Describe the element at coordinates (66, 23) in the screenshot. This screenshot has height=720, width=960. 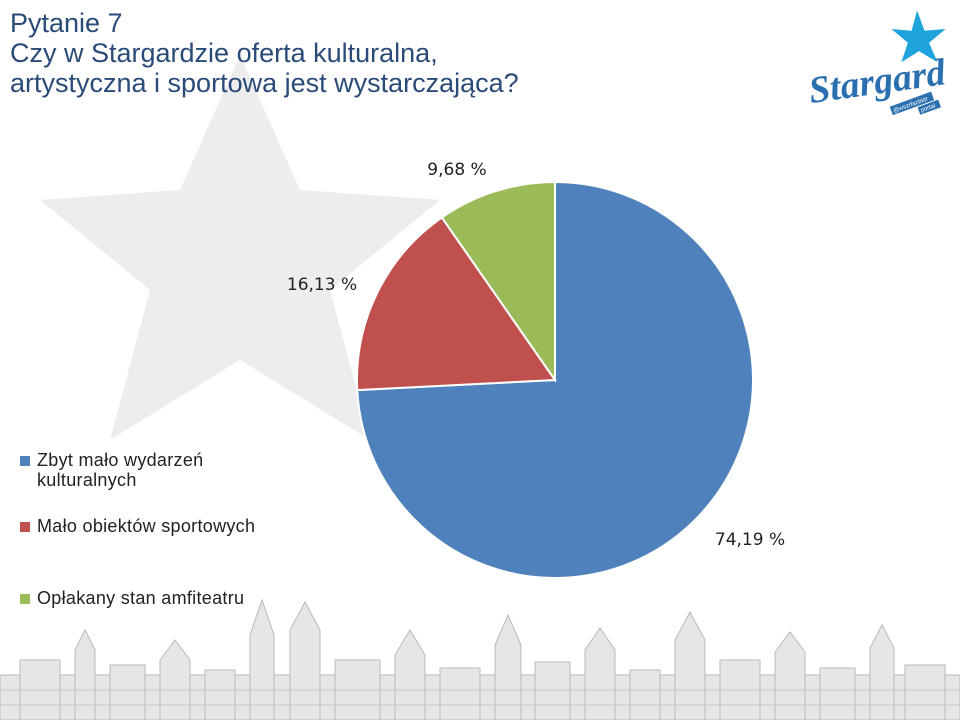
I see `slide-title-line: Pytanie 7` at that location.